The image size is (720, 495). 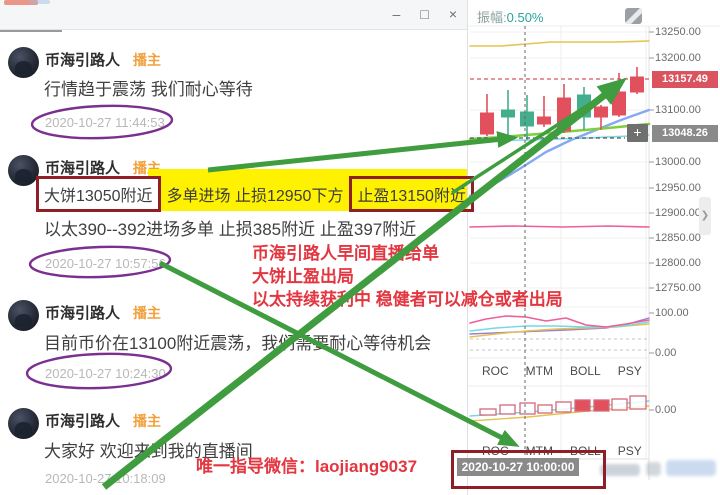 I want to click on minimize-button: –, so click(x=396, y=14).